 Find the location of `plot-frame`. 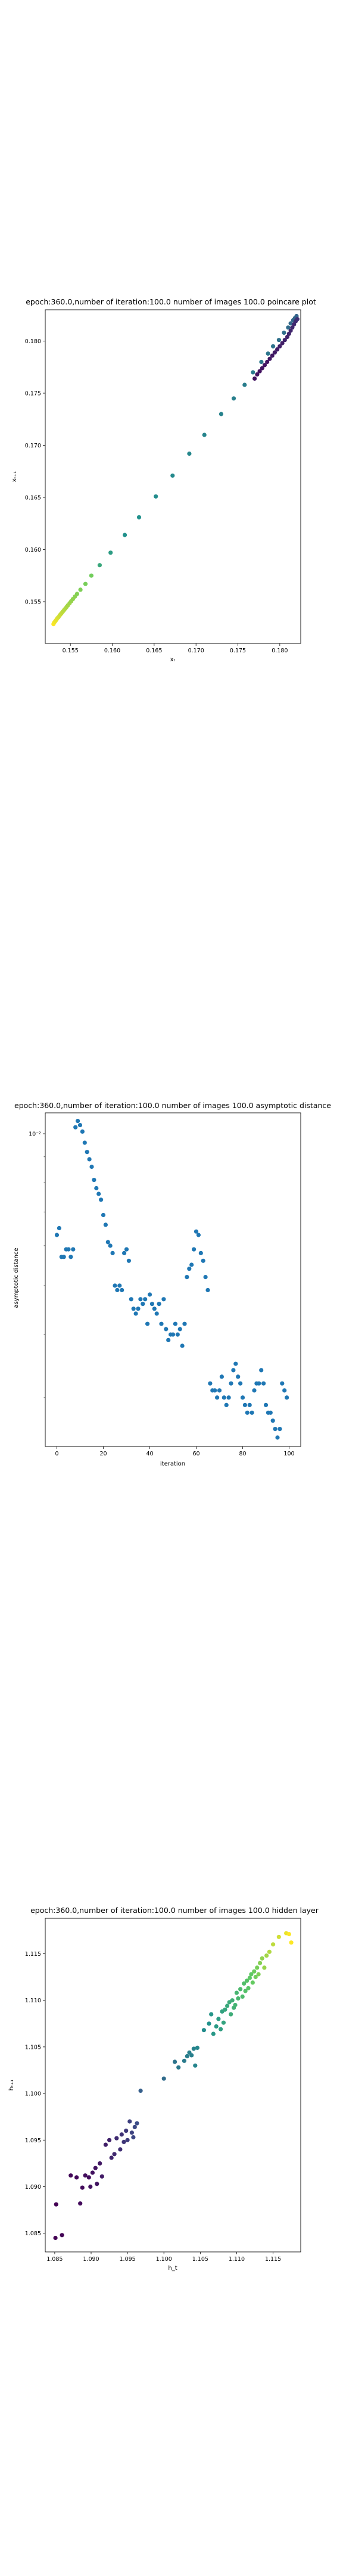

plot-frame is located at coordinates (173, 476).